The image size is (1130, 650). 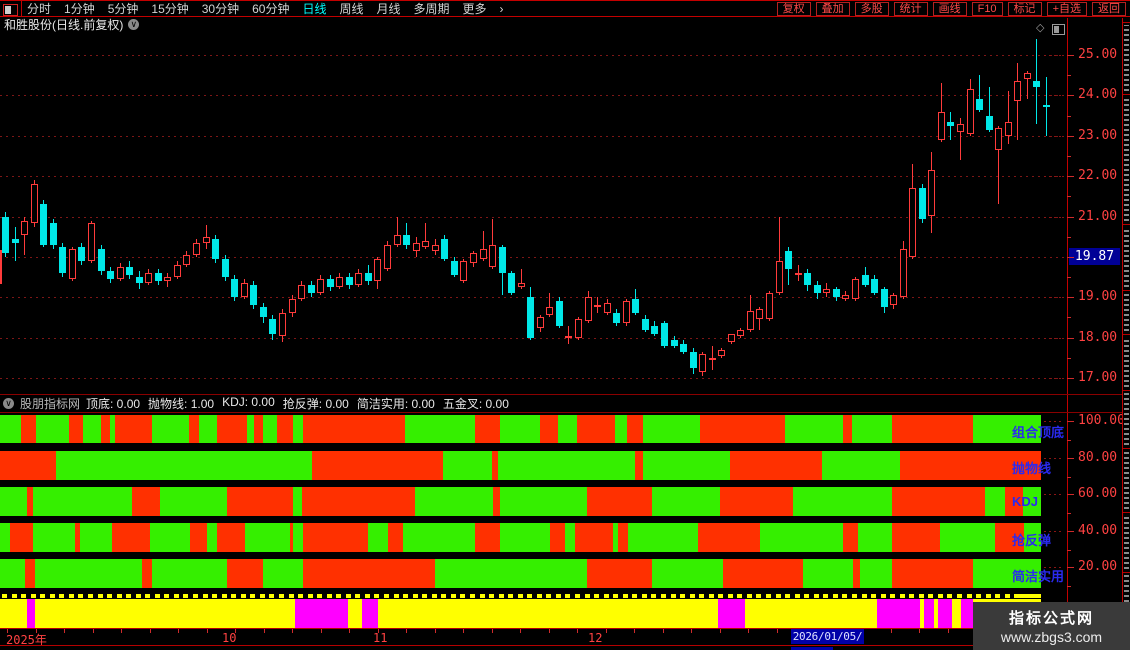 What do you see at coordinates (10, 10) in the screenshot?
I see `split-window-icon` at bounding box center [10, 10].